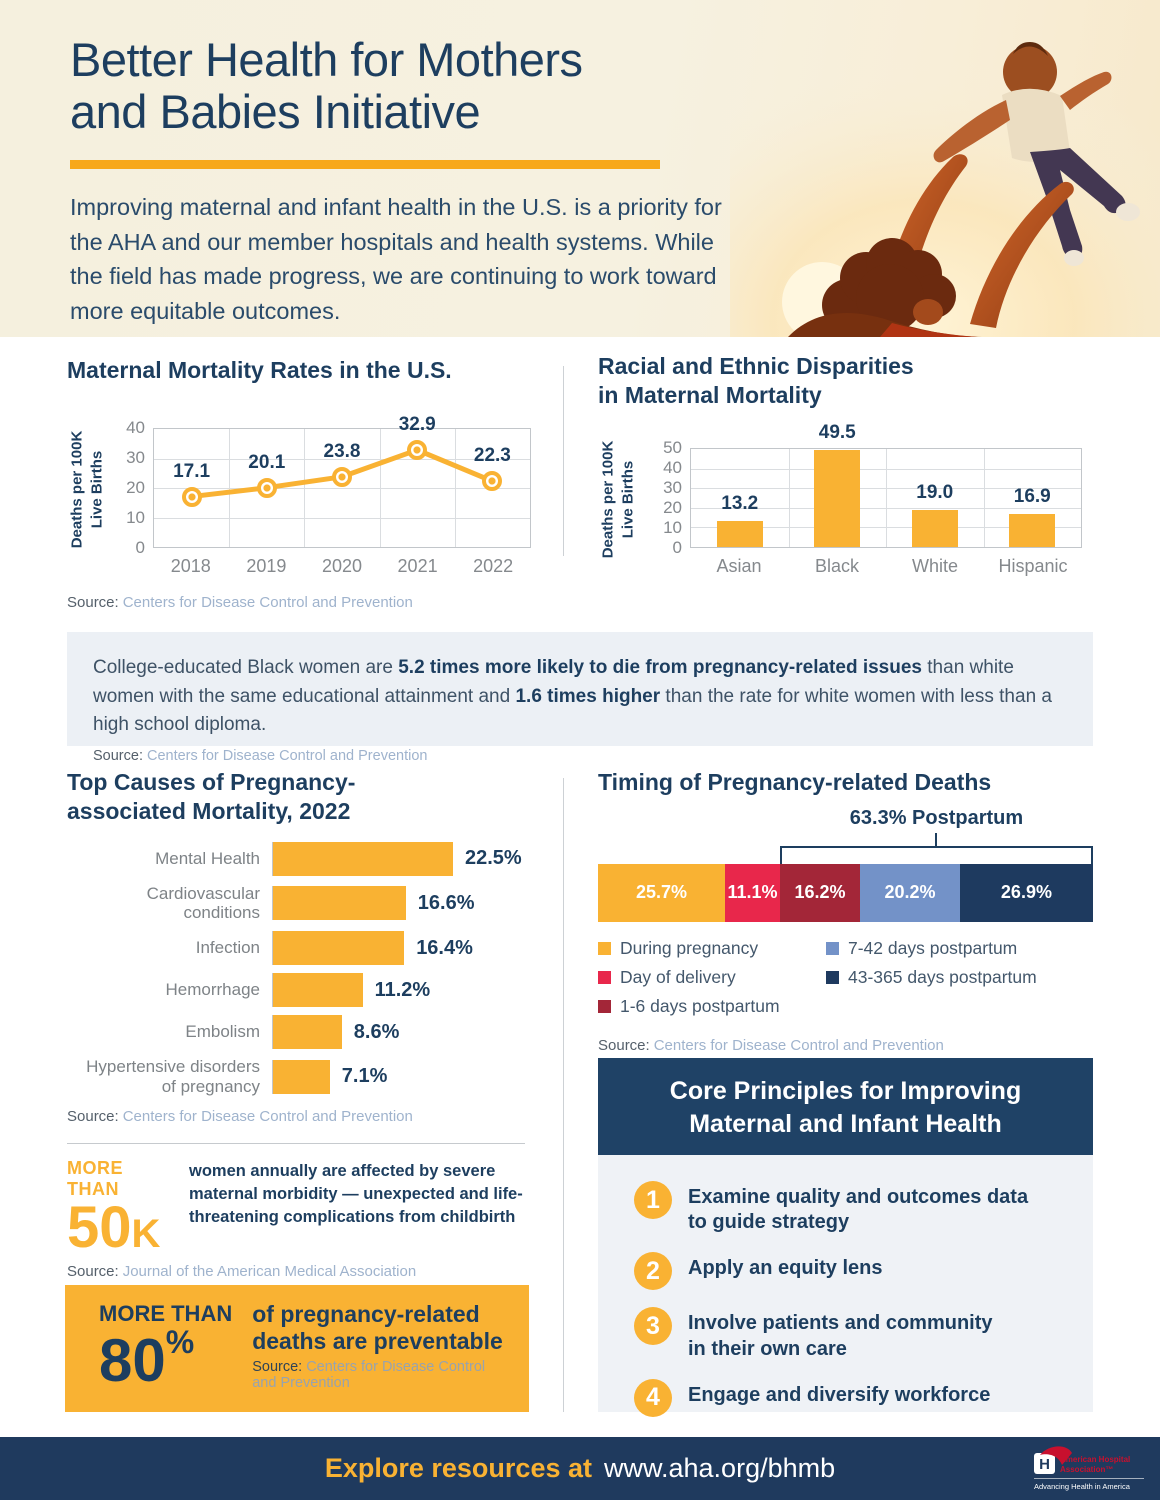  I want to click on y-tick-label: 10, so click(135, 517).